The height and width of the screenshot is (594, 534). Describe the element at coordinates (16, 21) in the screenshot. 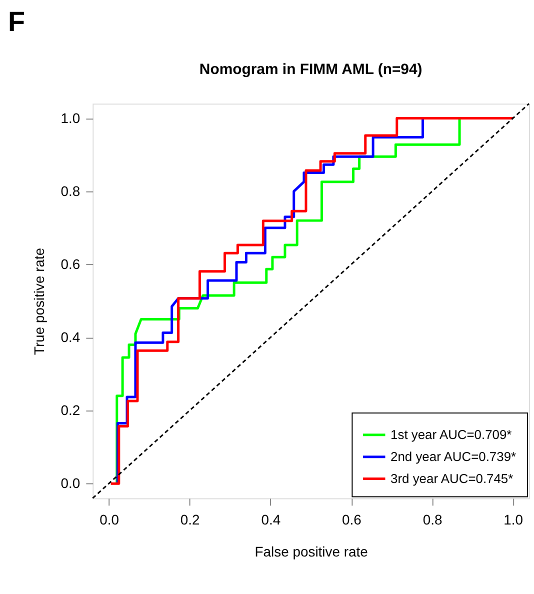

I see `text: F` at that location.